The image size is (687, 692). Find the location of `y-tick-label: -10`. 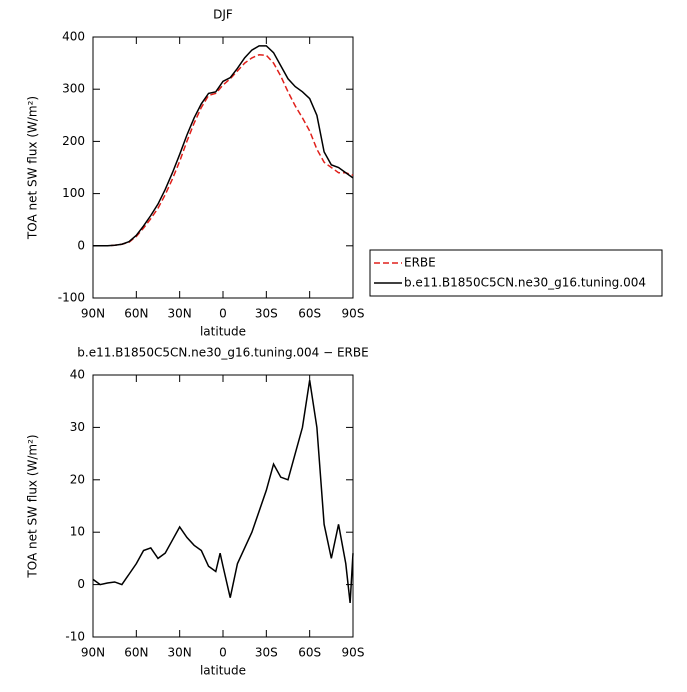

y-tick-label: -10 is located at coordinates (75, 637).